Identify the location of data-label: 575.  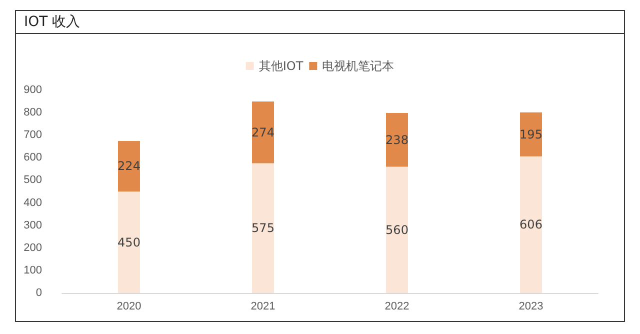
(263, 228).